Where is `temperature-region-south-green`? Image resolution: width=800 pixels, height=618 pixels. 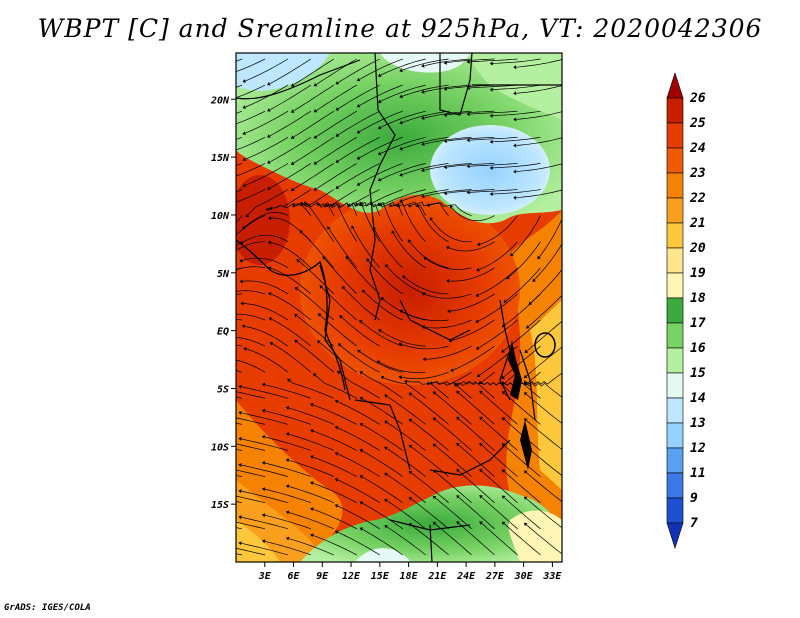
temperature-region-south-green is located at coordinates (431, 523).